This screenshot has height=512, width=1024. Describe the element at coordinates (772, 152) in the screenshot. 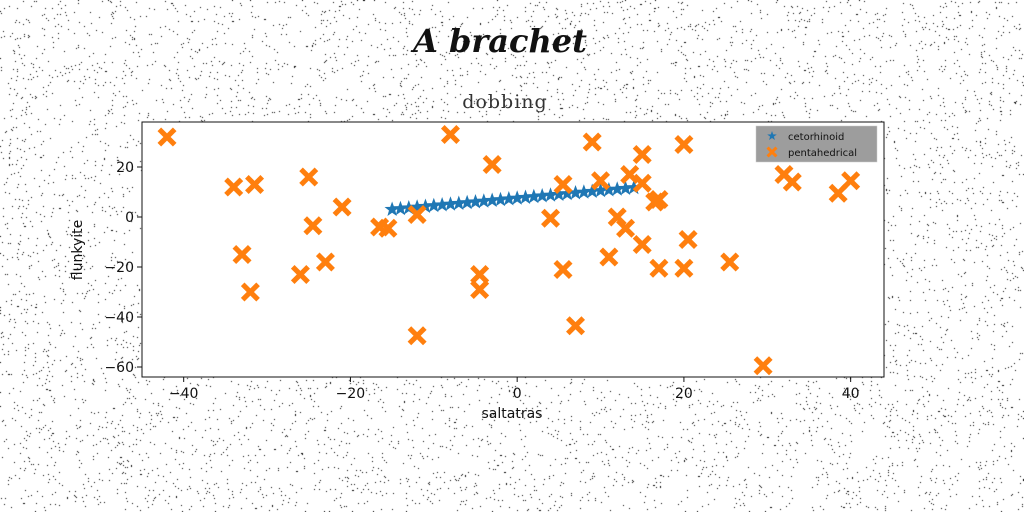

I see `legend-marker-pentahedrical` at that location.